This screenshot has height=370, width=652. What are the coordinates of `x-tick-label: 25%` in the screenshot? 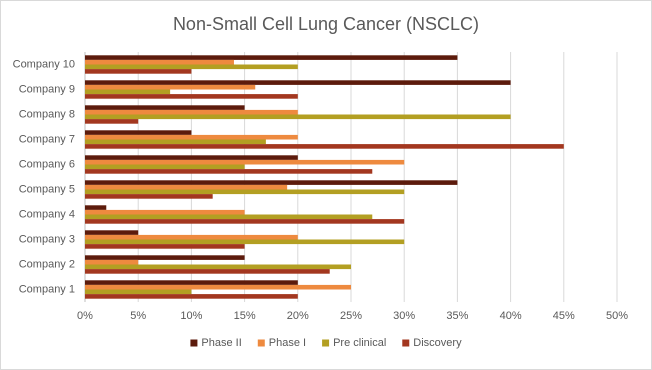 It's located at (351, 316).